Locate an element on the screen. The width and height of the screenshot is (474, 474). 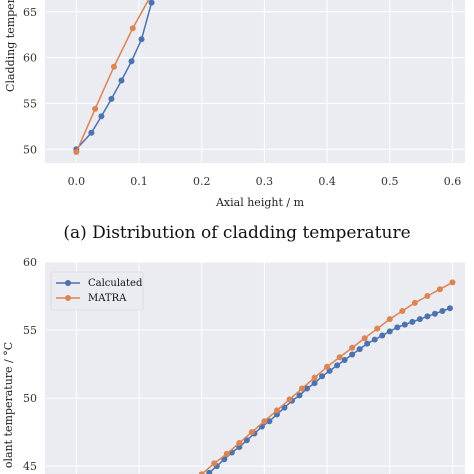
x-tick-label-a: 0.4 is located at coordinates (327, 181).